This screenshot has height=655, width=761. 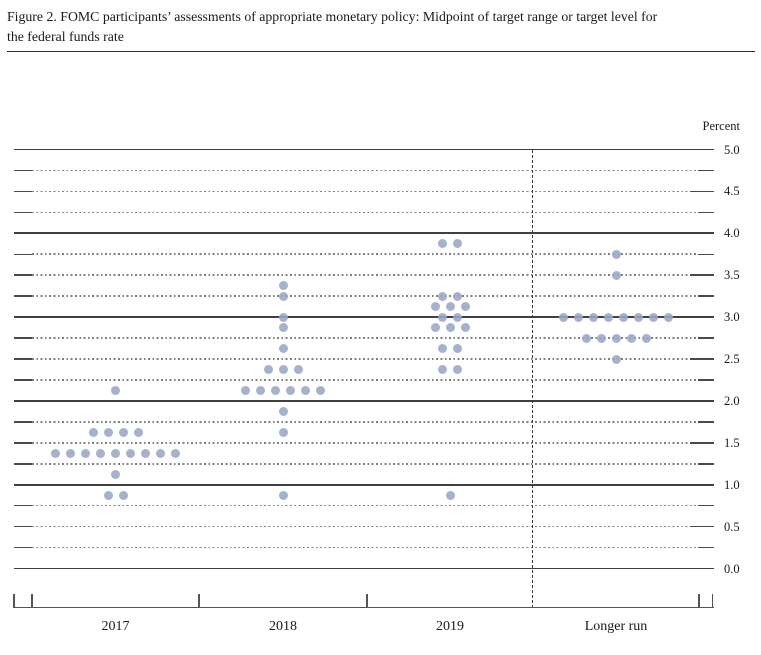 I want to click on y-axis-tick-label: 3.0, so click(x=732, y=317).